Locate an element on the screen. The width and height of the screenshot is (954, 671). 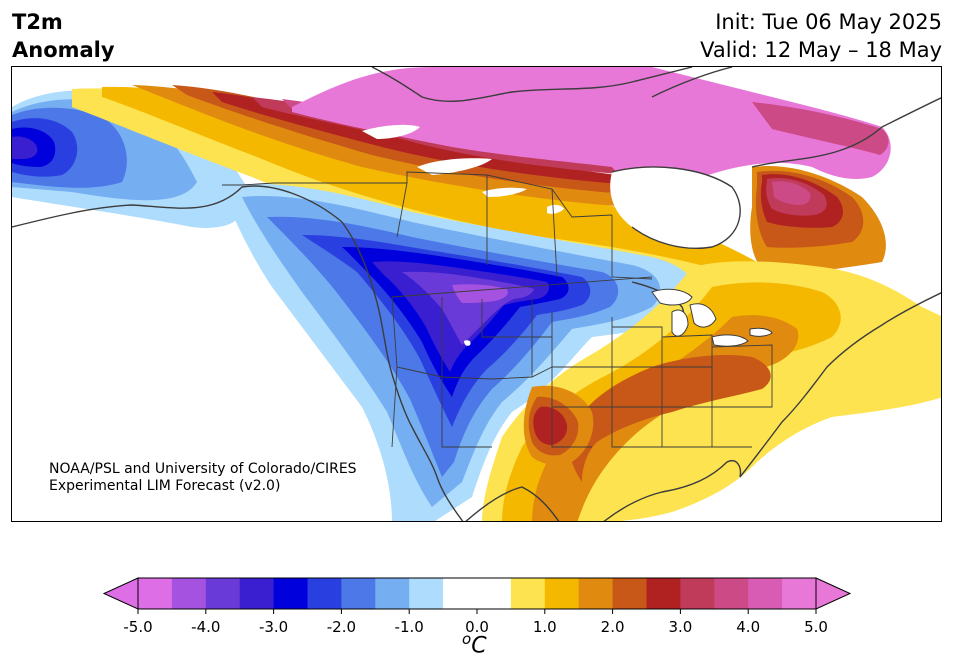
title-variable: T2m is located at coordinates (37, 22).